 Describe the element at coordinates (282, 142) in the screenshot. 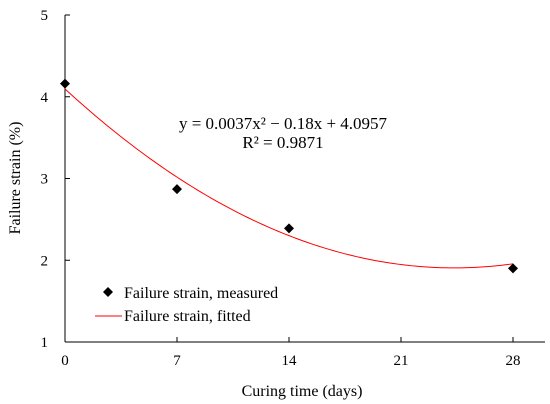

I see `r-squared-annotation: R² = 0.9871` at that location.